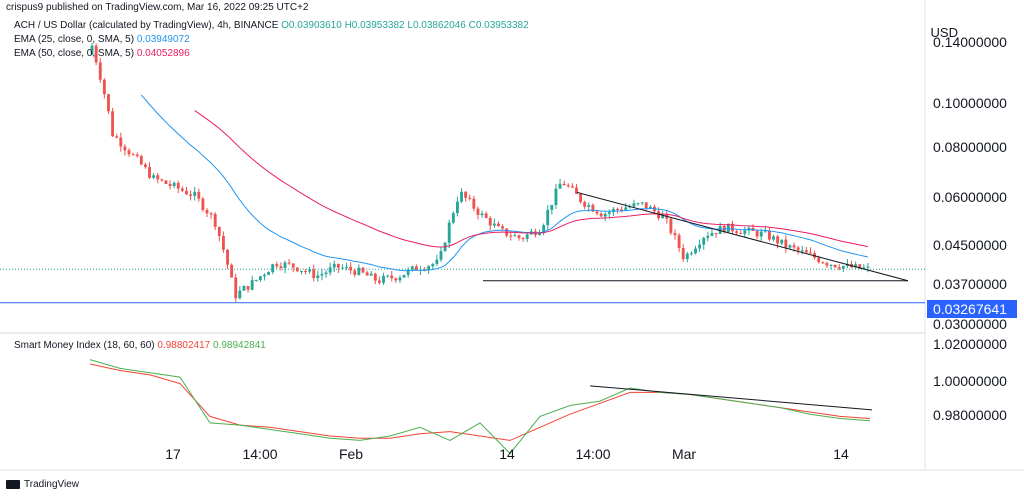  Describe the element at coordinates (684, 454) in the screenshot. I see `x-tick-label: Mar` at that location.